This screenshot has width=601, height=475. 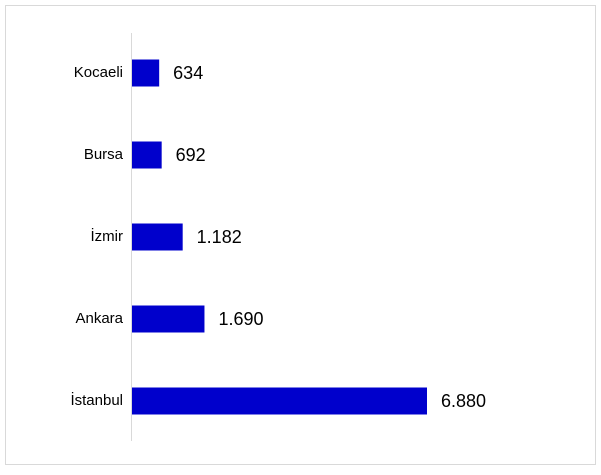 I want to click on category-label: Bursa, so click(x=104, y=154).